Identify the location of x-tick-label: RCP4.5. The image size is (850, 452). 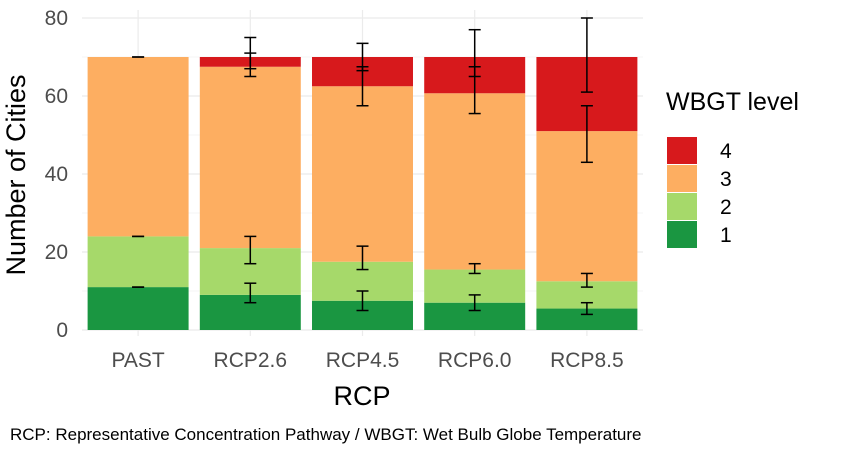
(363, 360).